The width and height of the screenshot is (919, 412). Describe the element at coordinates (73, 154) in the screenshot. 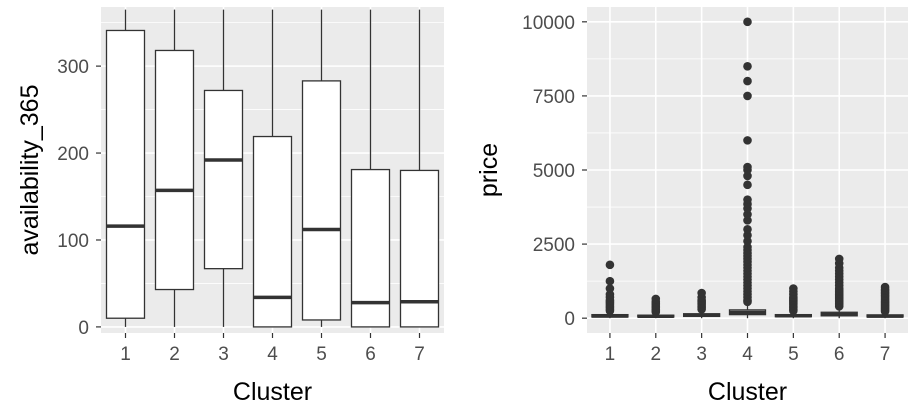

I see `y-tick-label: 200` at that location.